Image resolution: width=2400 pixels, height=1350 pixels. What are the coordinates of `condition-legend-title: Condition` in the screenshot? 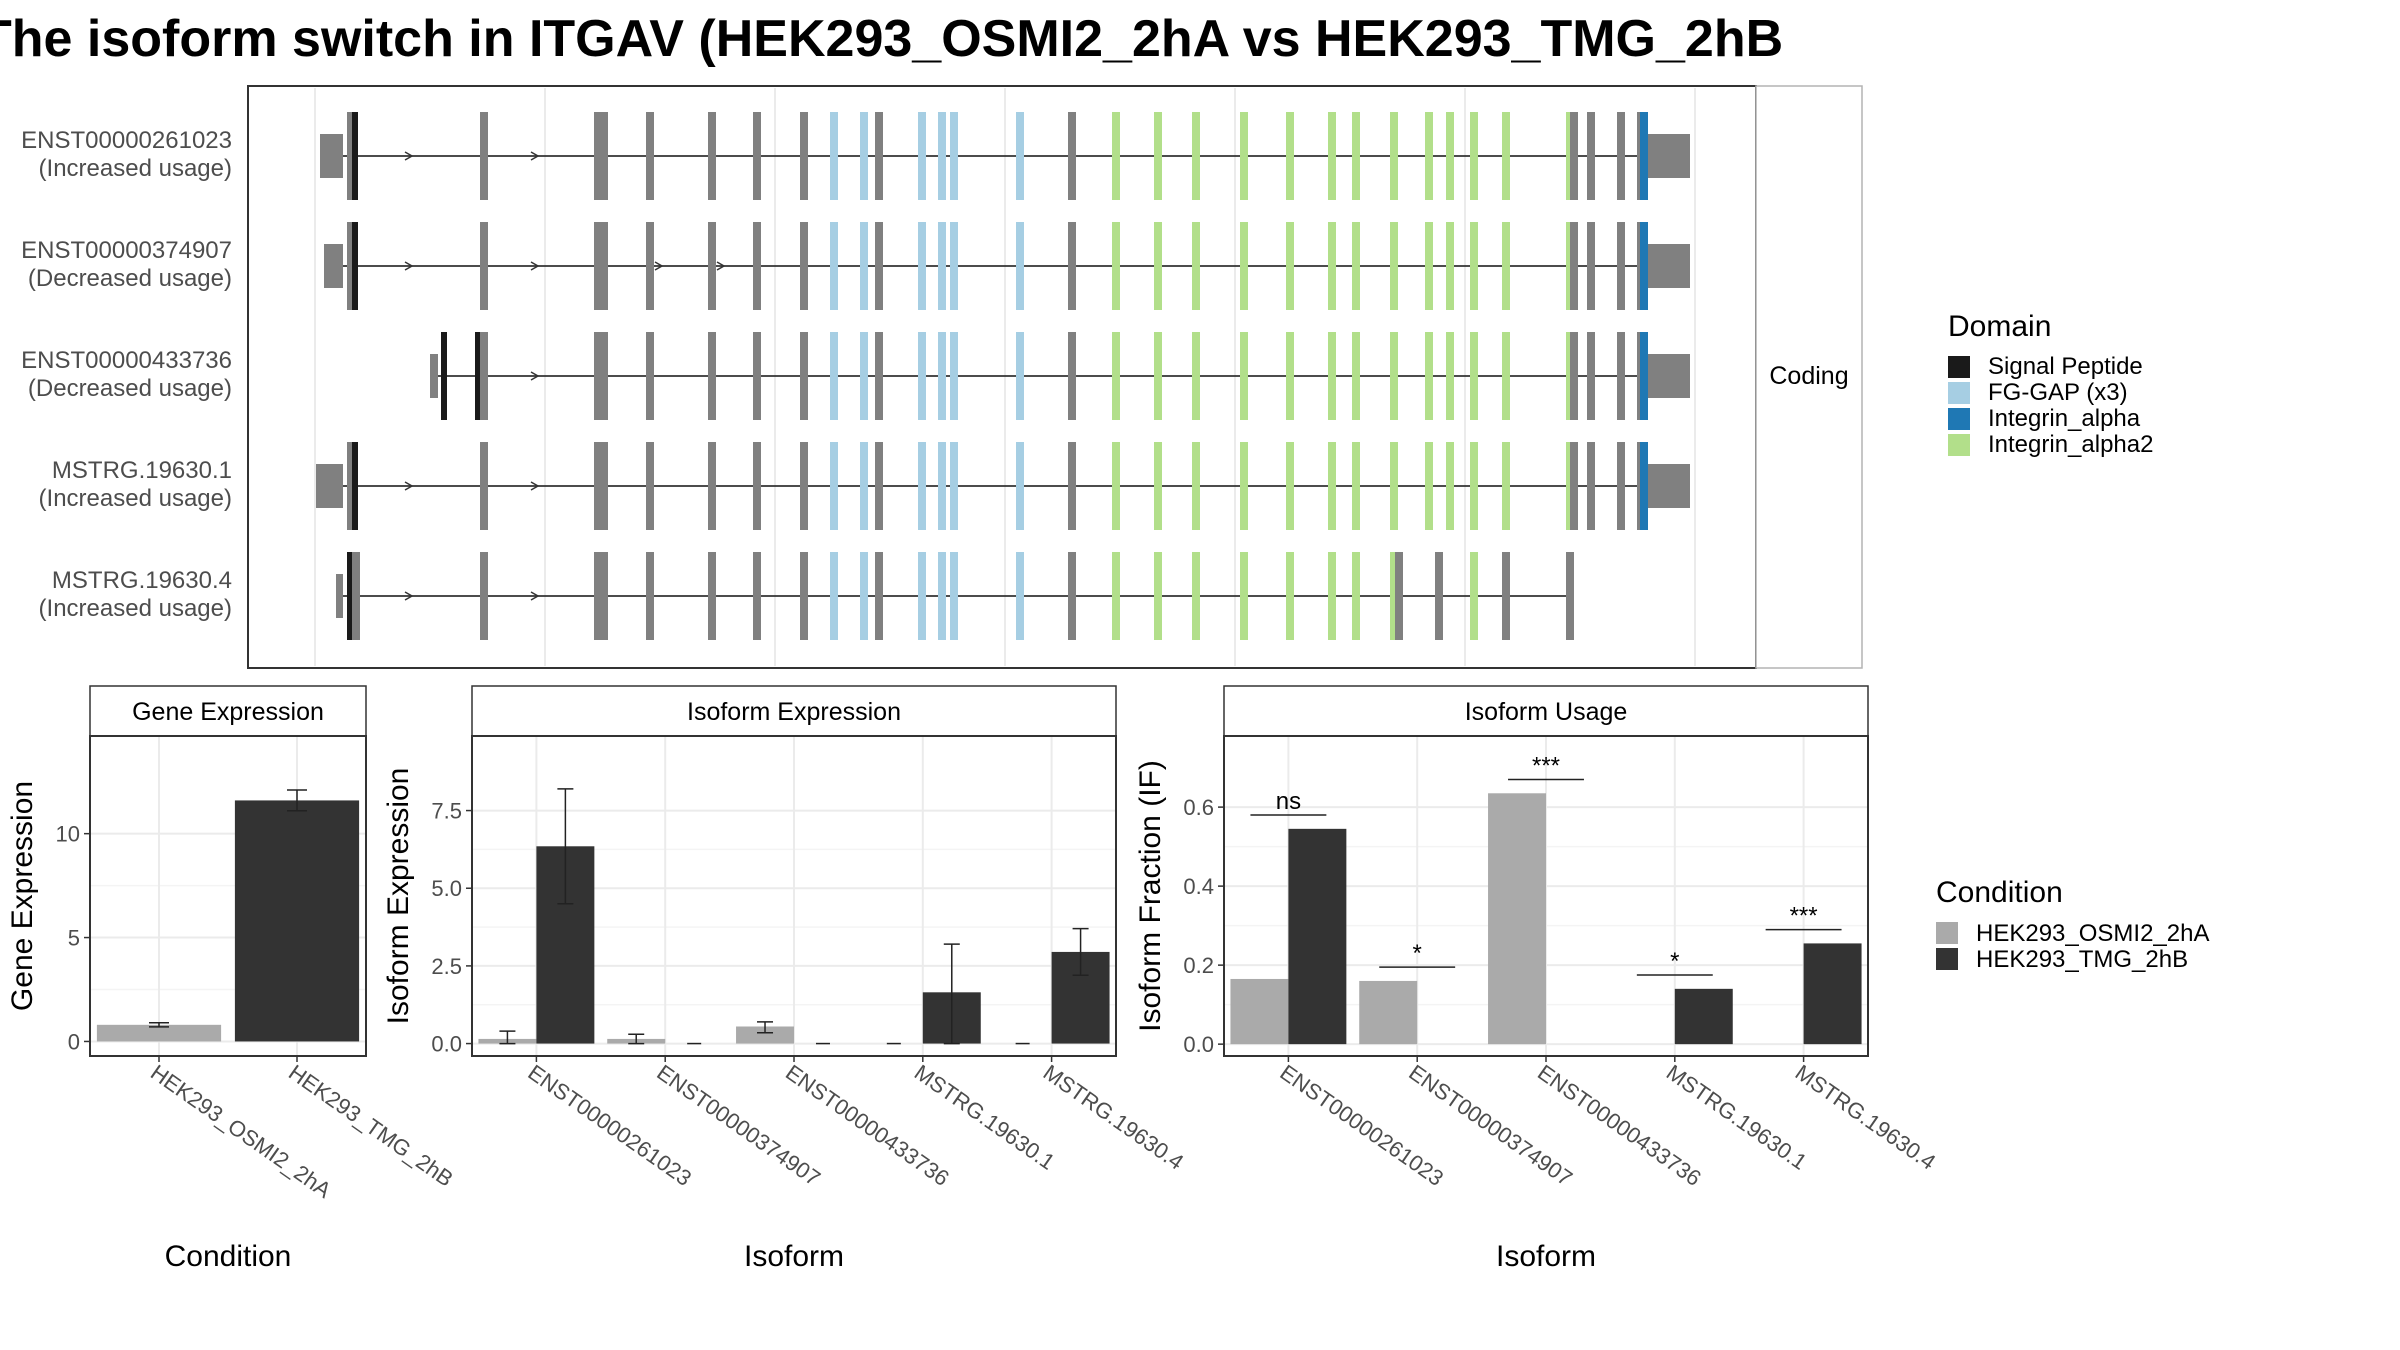 It's located at (1999, 892).